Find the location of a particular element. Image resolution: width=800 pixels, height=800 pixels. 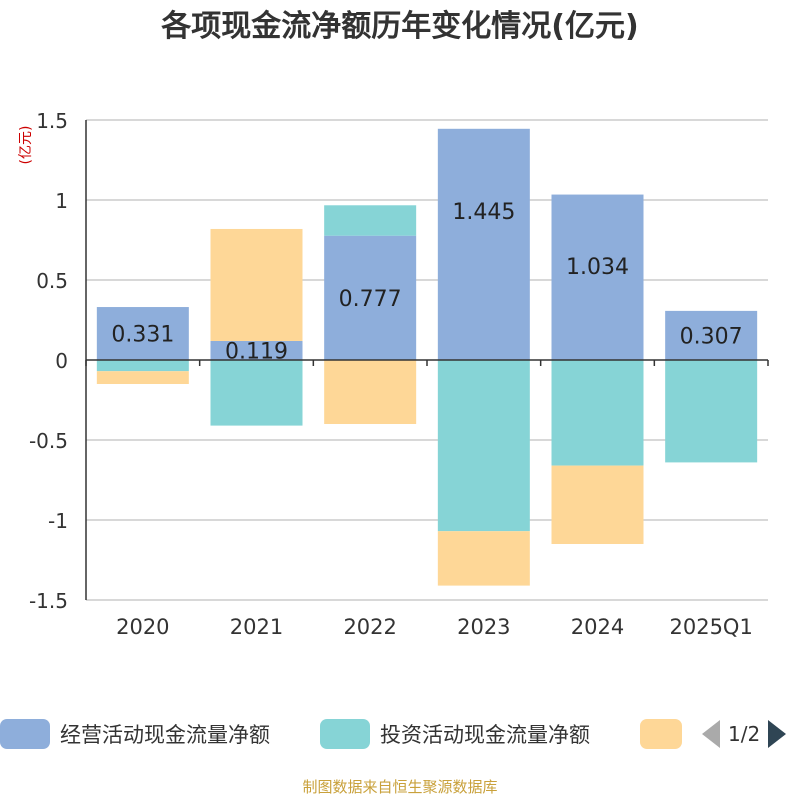

y-tick-label: 1.5 is located at coordinates (52, 121).